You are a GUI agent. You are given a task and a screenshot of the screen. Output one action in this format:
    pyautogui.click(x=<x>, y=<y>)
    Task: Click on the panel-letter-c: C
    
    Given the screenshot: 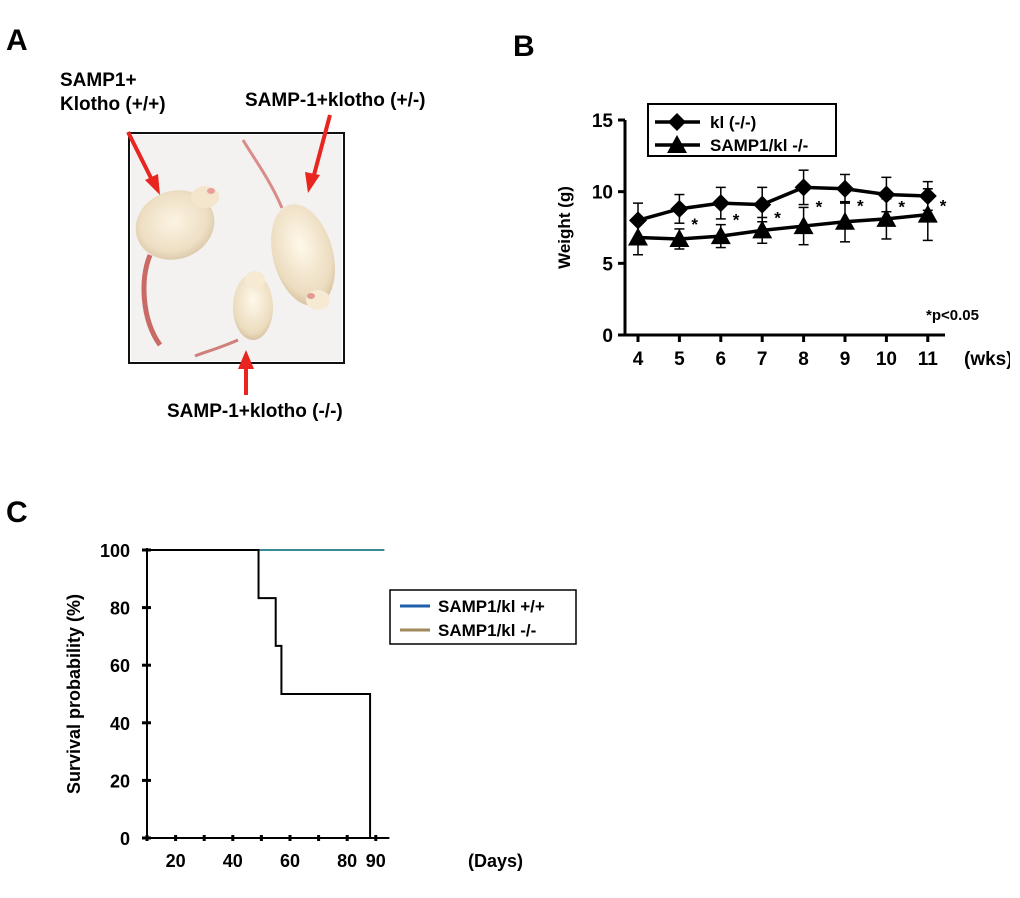 What is the action you would take?
    pyautogui.click(x=17, y=512)
    